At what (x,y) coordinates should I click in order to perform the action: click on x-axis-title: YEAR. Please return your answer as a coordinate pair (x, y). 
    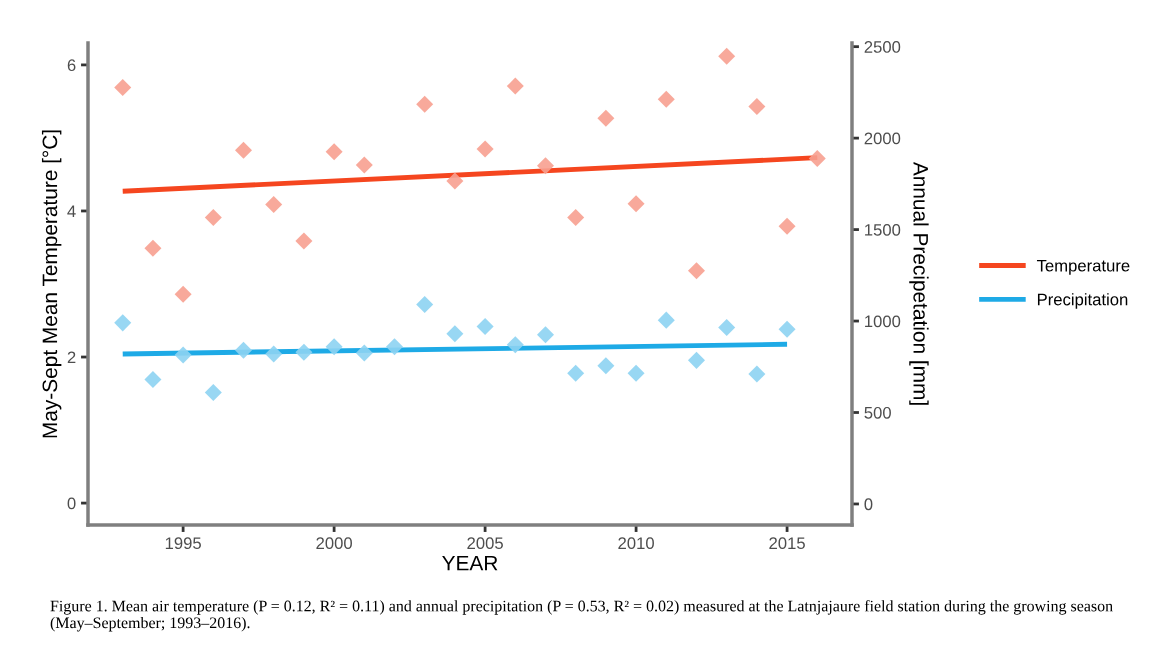
    Looking at the image, I should click on (470, 563).